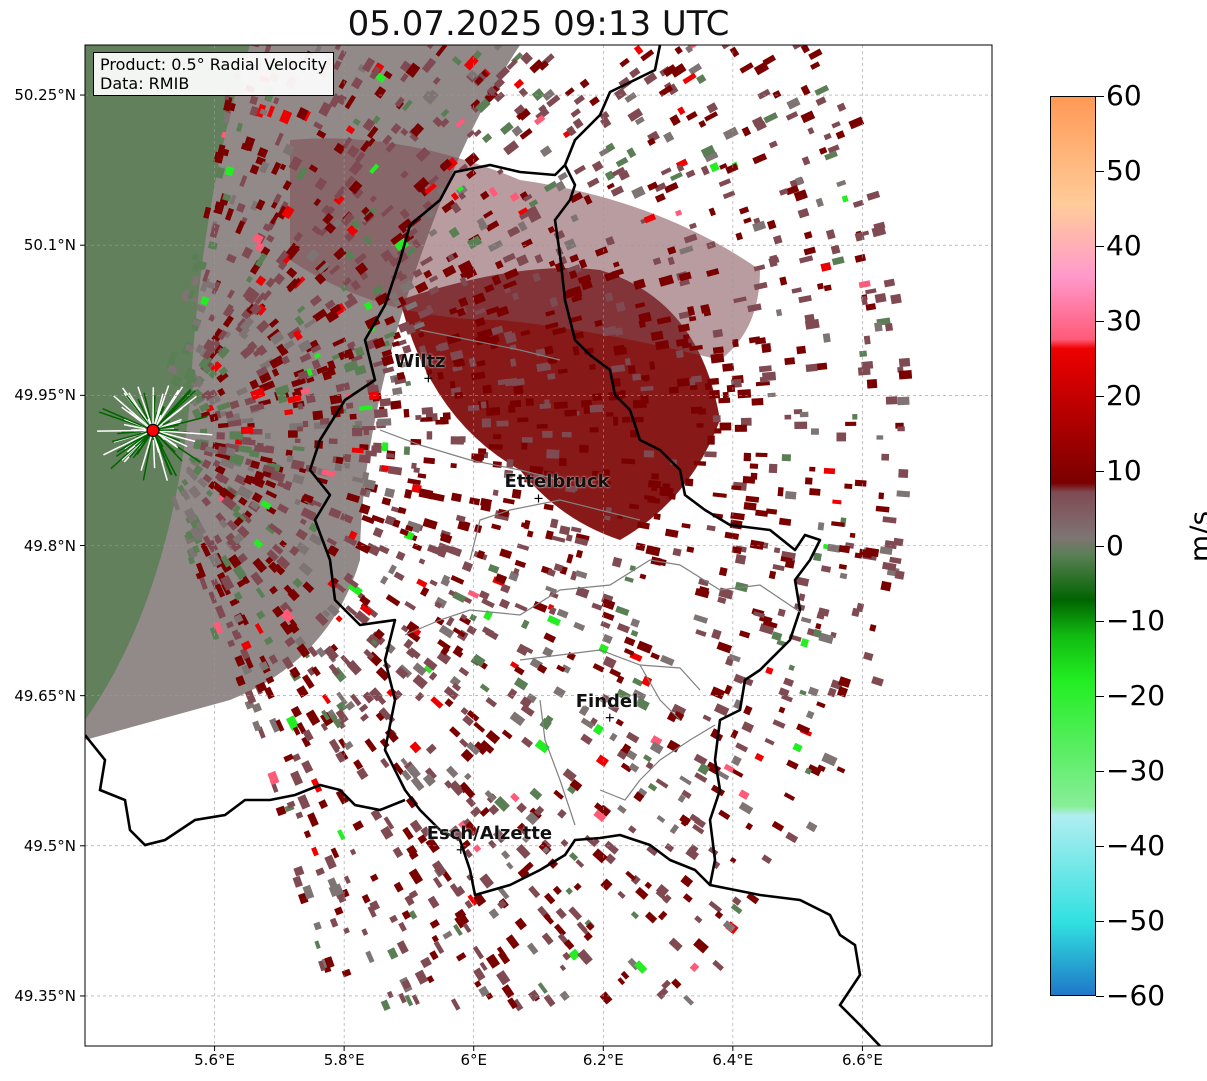  Describe the element at coordinates (1136, 620) in the screenshot. I see `colorbar-tick-label: −10` at that location.